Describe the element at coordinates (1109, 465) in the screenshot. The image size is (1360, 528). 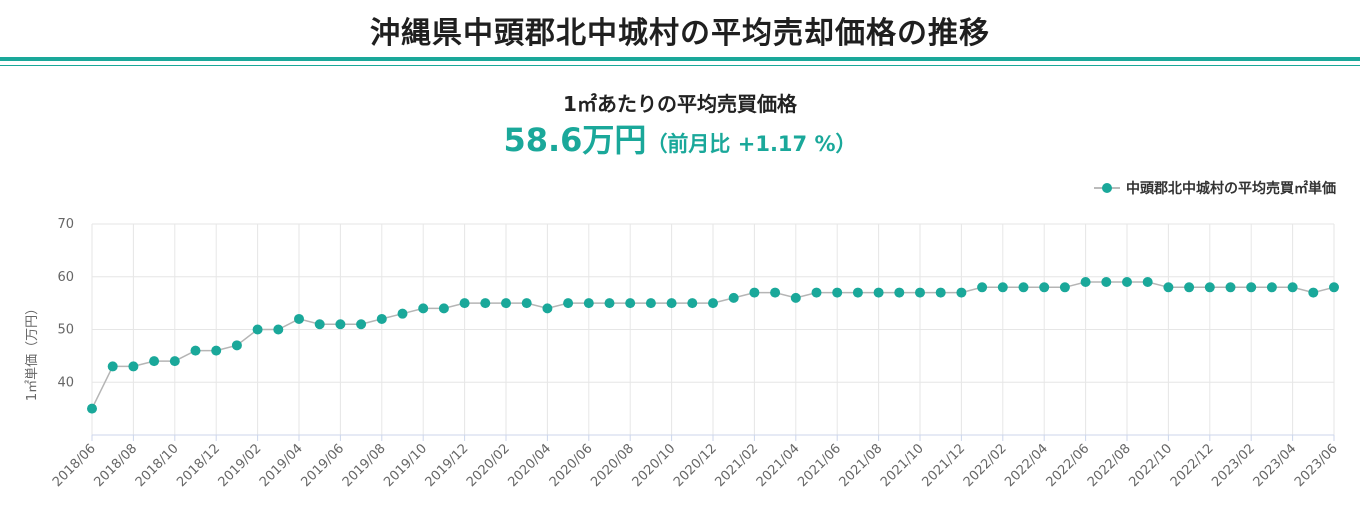
I see `x-tick-label: 2022/08` at that location.